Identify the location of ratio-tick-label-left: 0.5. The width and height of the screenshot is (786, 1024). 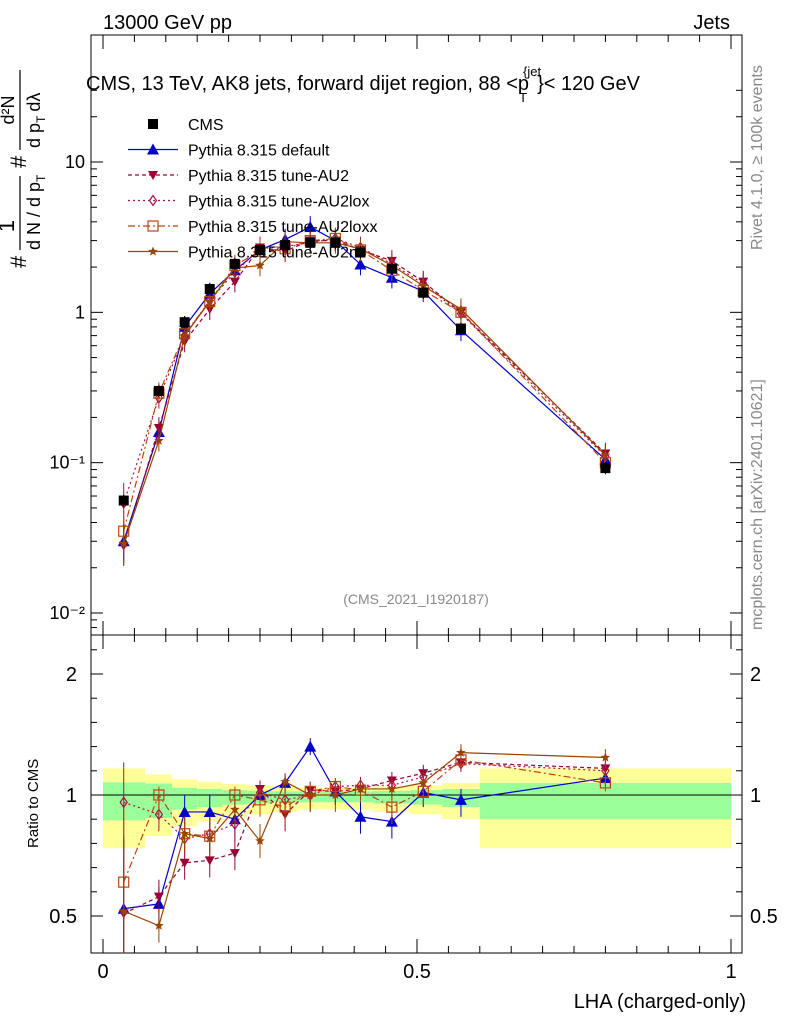
(63, 917).